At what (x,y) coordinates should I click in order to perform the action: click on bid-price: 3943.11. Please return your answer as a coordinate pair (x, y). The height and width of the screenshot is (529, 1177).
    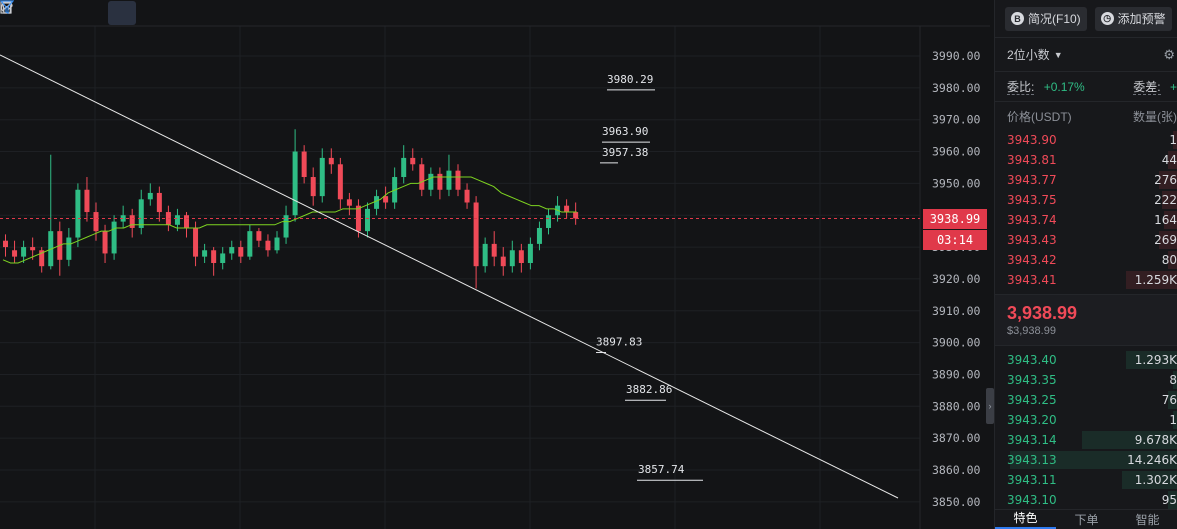
    Looking at the image, I should click on (1032, 480).